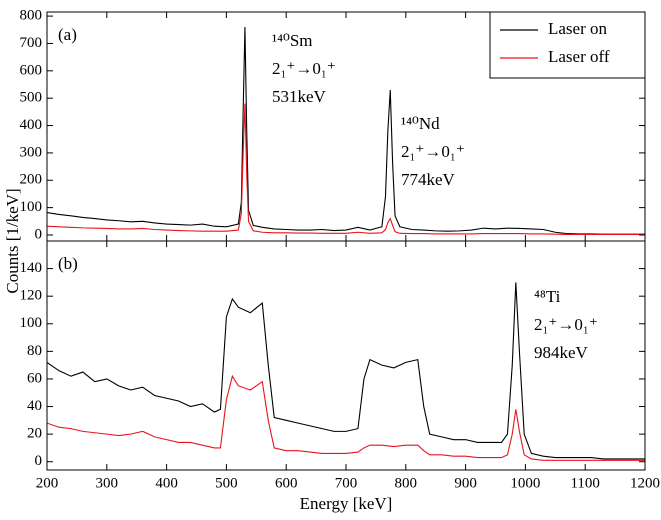 This screenshot has height=520, width=661. What do you see at coordinates (34, 351) in the screenshot?
I see `y-tick-label: 80` at bounding box center [34, 351].